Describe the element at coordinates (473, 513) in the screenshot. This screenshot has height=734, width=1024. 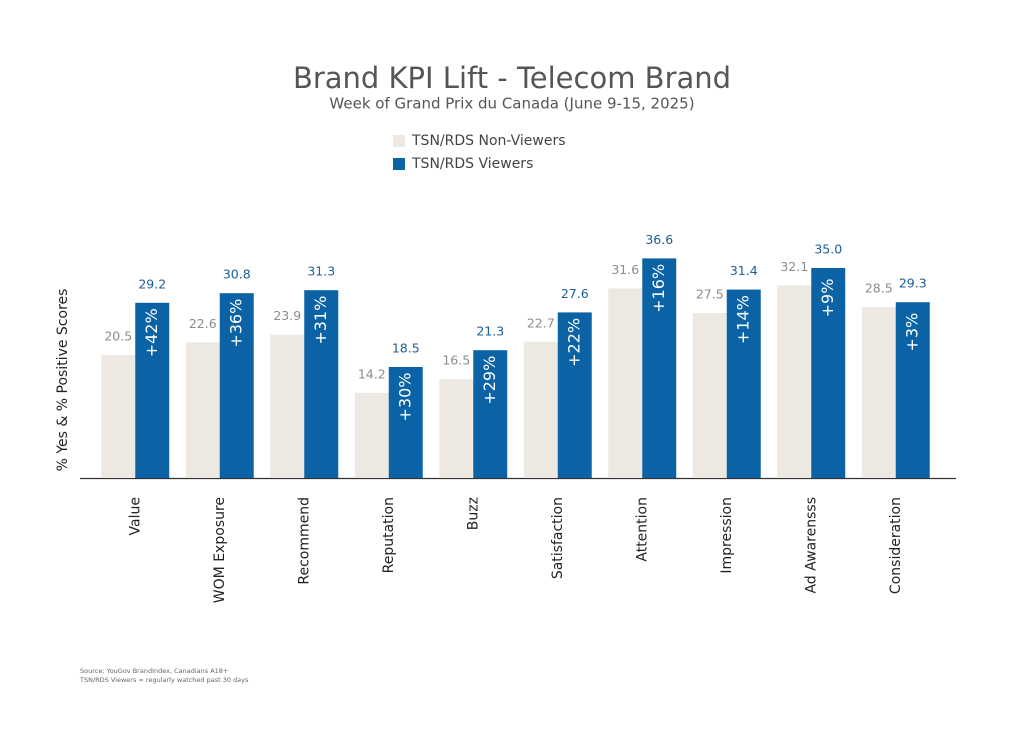
I see `x-tick-label: Buzz` at that location.